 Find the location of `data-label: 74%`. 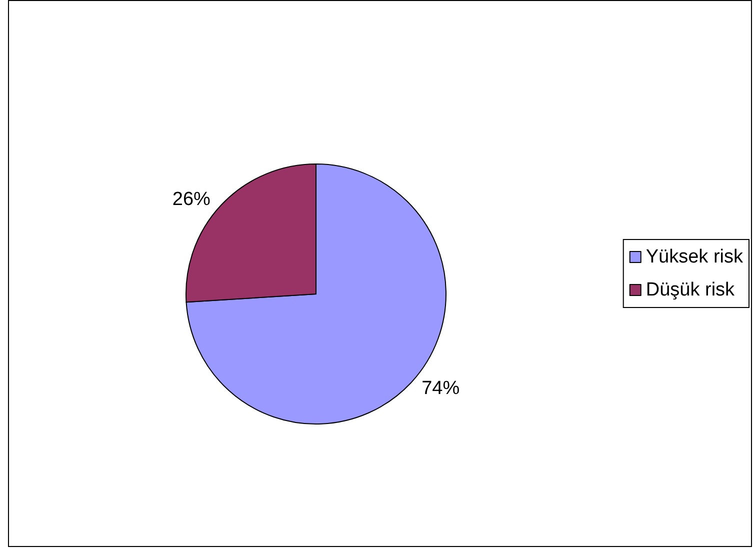

data-label: 74% is located at coordinates (441, 388).